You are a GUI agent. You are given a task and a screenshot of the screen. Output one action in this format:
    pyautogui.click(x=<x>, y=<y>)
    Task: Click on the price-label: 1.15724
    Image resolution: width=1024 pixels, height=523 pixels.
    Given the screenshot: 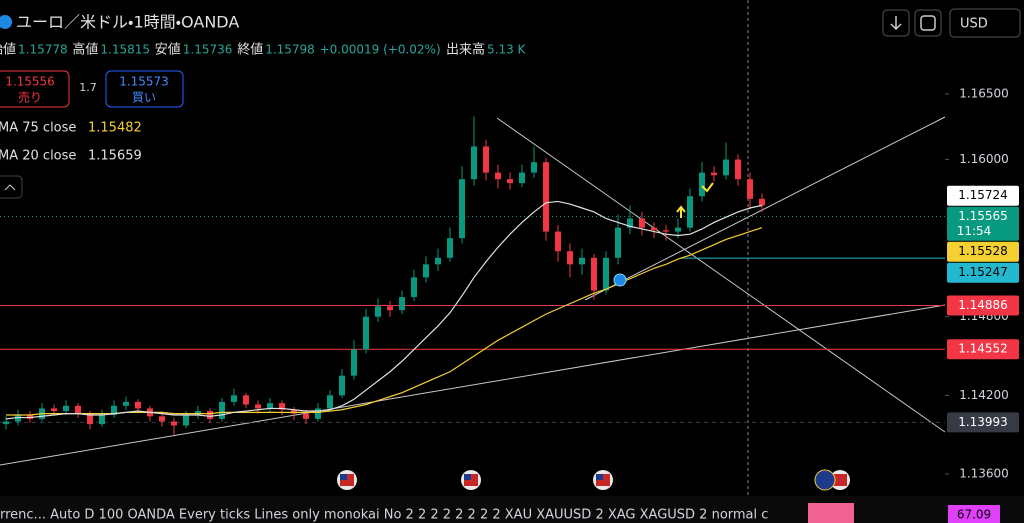 What is the action you would take?
    pyautogui.click(x=983, y=195)
    